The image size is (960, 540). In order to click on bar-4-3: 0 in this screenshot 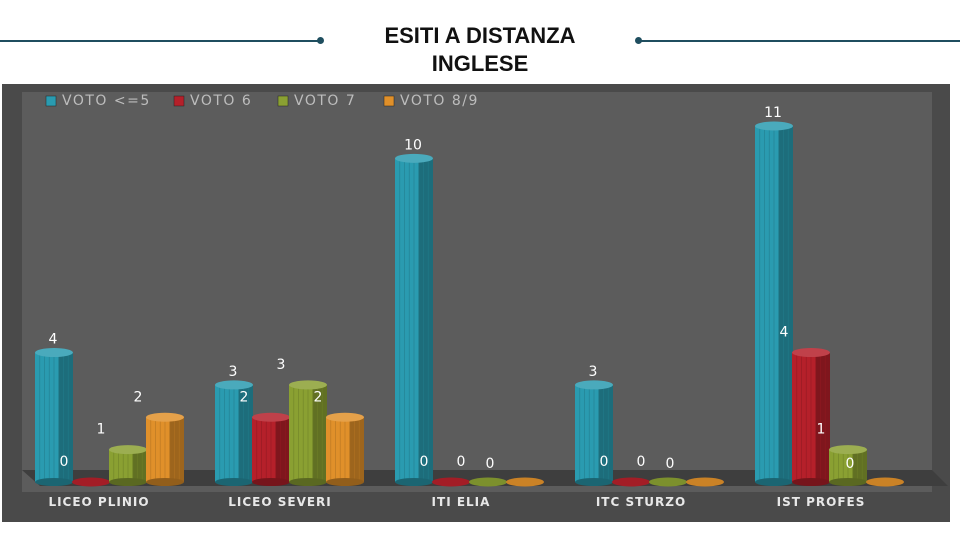, I will do `click(662, 470)`.